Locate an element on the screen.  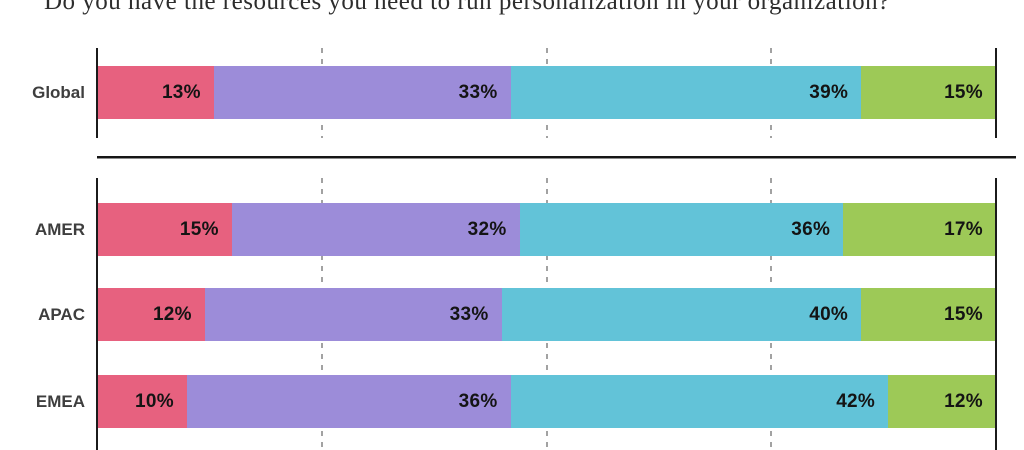
row-label-apac: APAC is located at coordinates (61, 314).